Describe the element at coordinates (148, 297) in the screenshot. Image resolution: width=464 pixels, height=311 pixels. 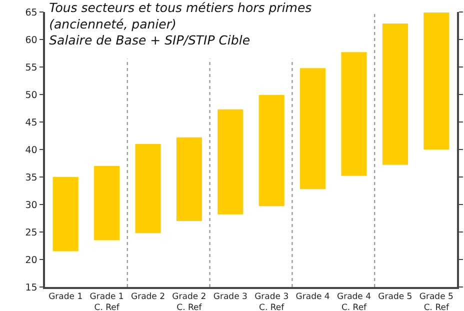
I see `x-tick-label: Grade 2` at that location.